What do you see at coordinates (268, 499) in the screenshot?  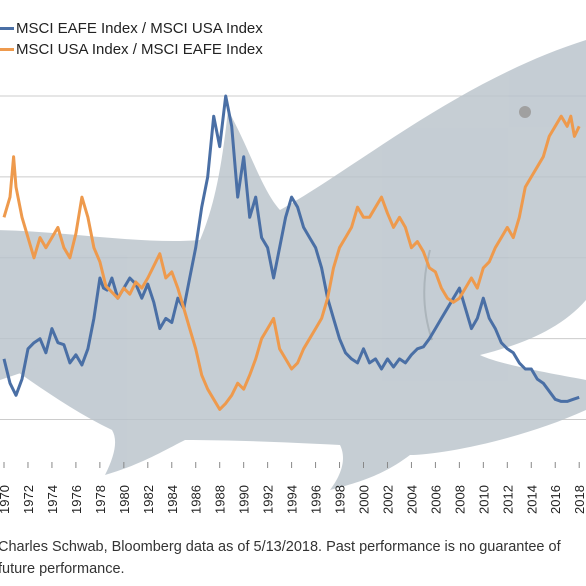 I see `x-tick-label-1992: 1992` at bounding box center [268, 499].